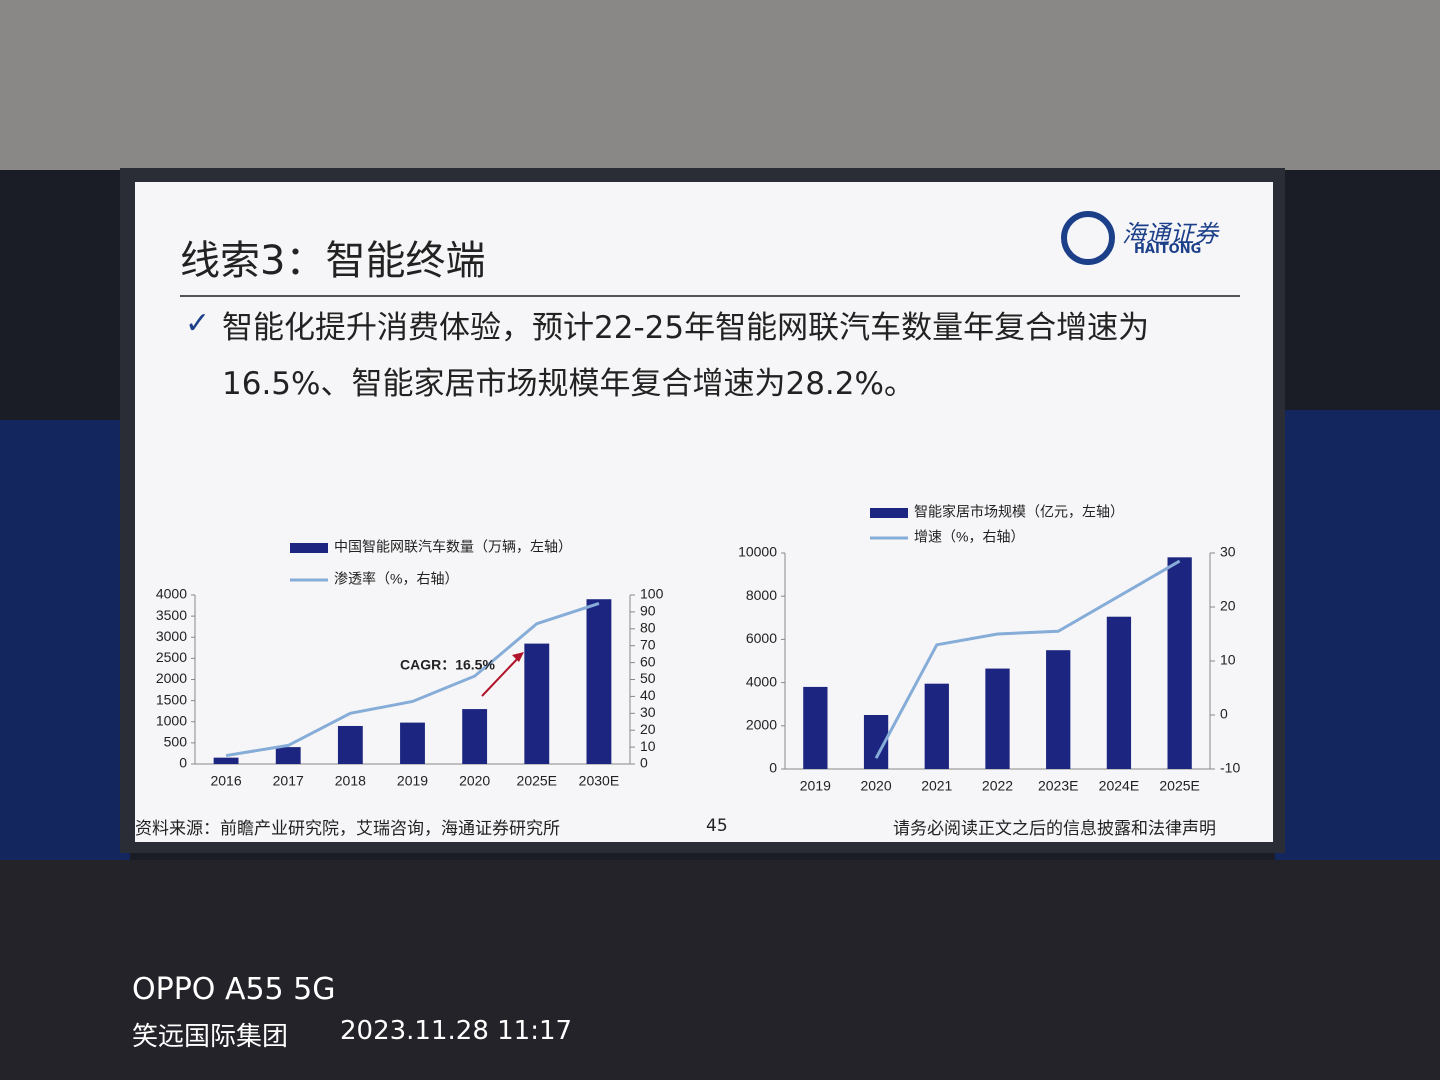 The width and height of the screenshot is (1440, 1080). I want to click on legend-label: 增速（%，右轴）, so click(969, 537).